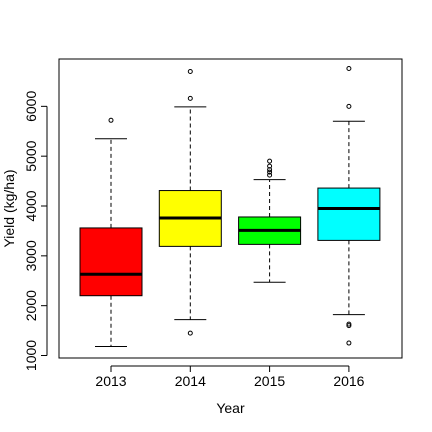 The width and height of the screenshot is (432, 432). What do you see at coordinates (31, 155) in the screenshot?
I see `y-tick-label: 5000` at bounding box center [31, 155].